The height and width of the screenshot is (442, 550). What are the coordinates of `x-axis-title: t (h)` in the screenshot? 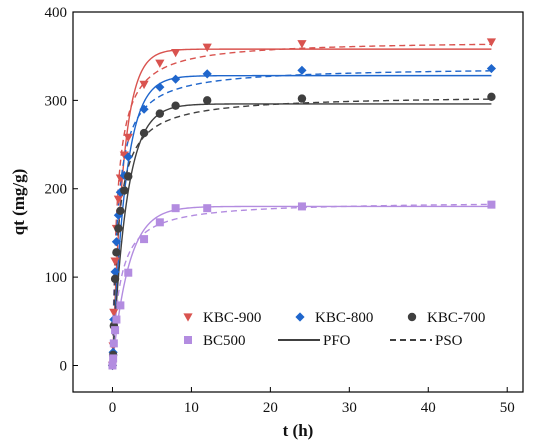 It's located at (298, 430).